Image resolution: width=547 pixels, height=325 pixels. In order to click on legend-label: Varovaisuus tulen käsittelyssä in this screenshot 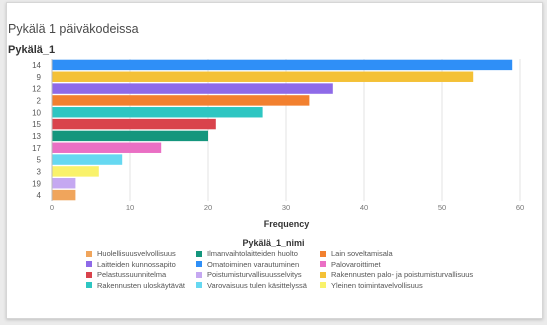, I will do `click(257, 285)`.